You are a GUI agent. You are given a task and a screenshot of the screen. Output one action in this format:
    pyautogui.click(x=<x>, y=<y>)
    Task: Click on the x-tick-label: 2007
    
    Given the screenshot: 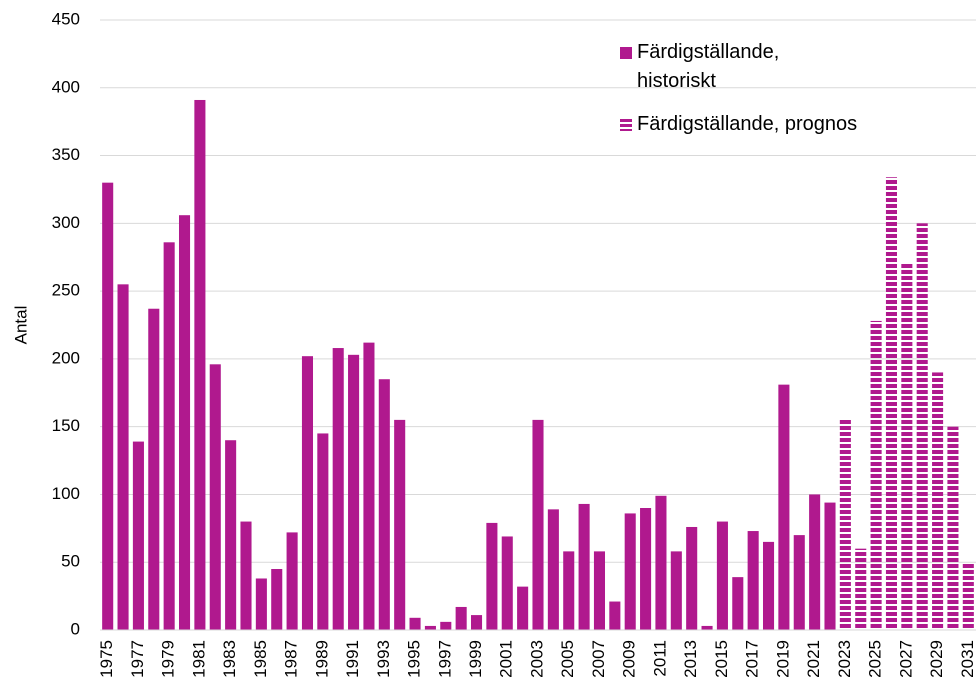 What is the action you would take?
    pyautogui.click(x=598, y=659)
    